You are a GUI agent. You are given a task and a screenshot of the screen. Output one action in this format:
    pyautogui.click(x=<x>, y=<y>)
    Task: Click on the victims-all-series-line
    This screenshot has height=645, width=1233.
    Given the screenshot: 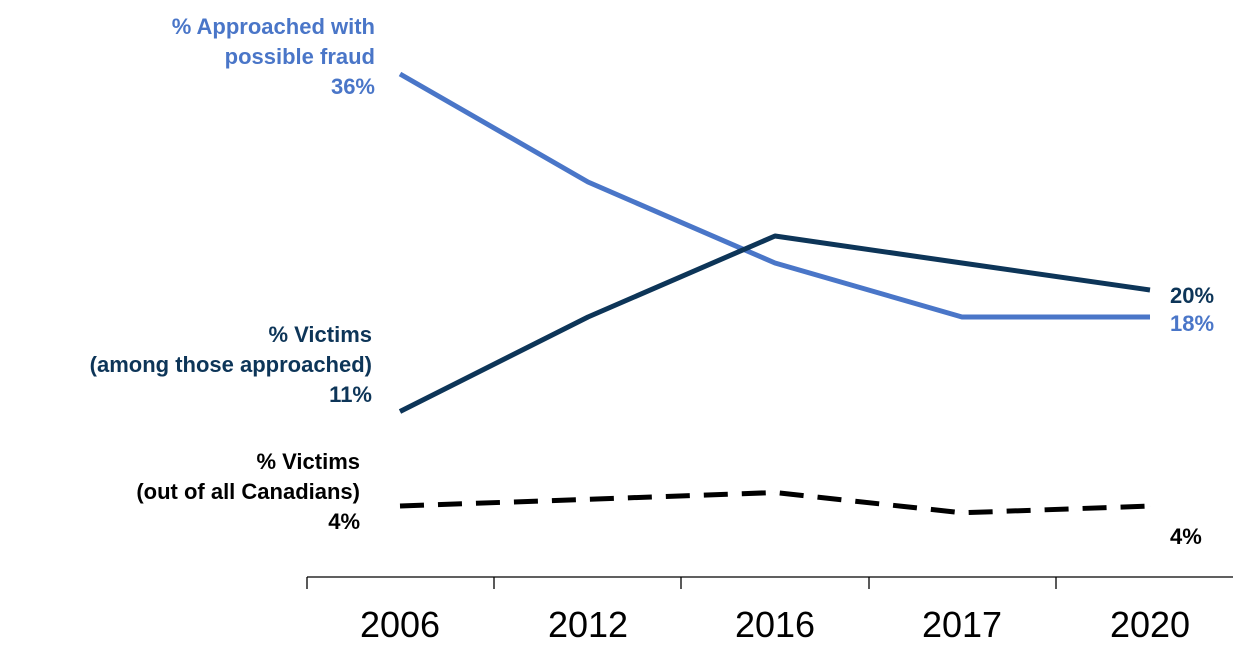 What is the action you would take?
    pyautogui.click(x=775, y=503)
    